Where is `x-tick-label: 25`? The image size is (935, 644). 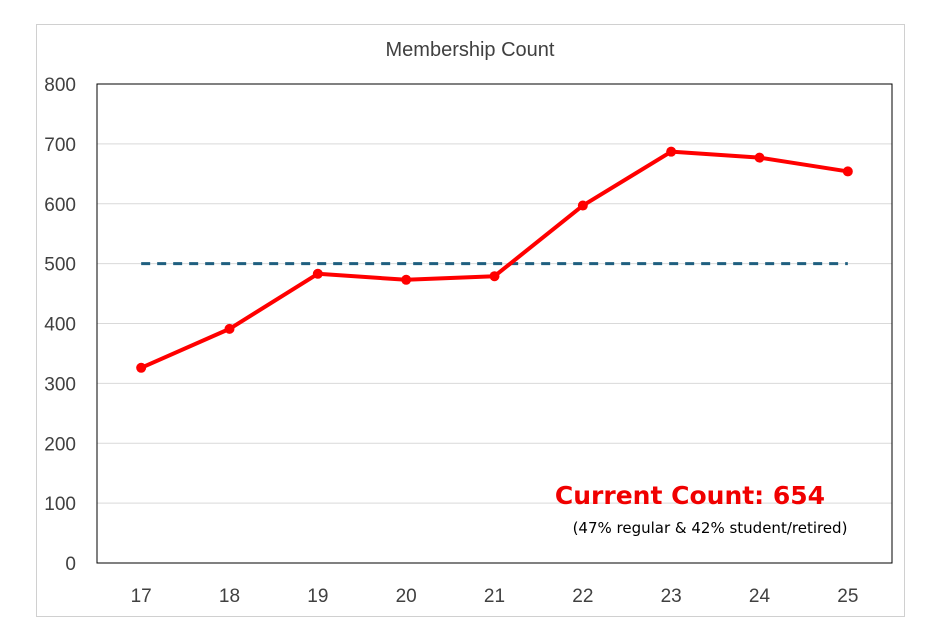 x-tick-label: 25 is located at coordinates (847, 596).